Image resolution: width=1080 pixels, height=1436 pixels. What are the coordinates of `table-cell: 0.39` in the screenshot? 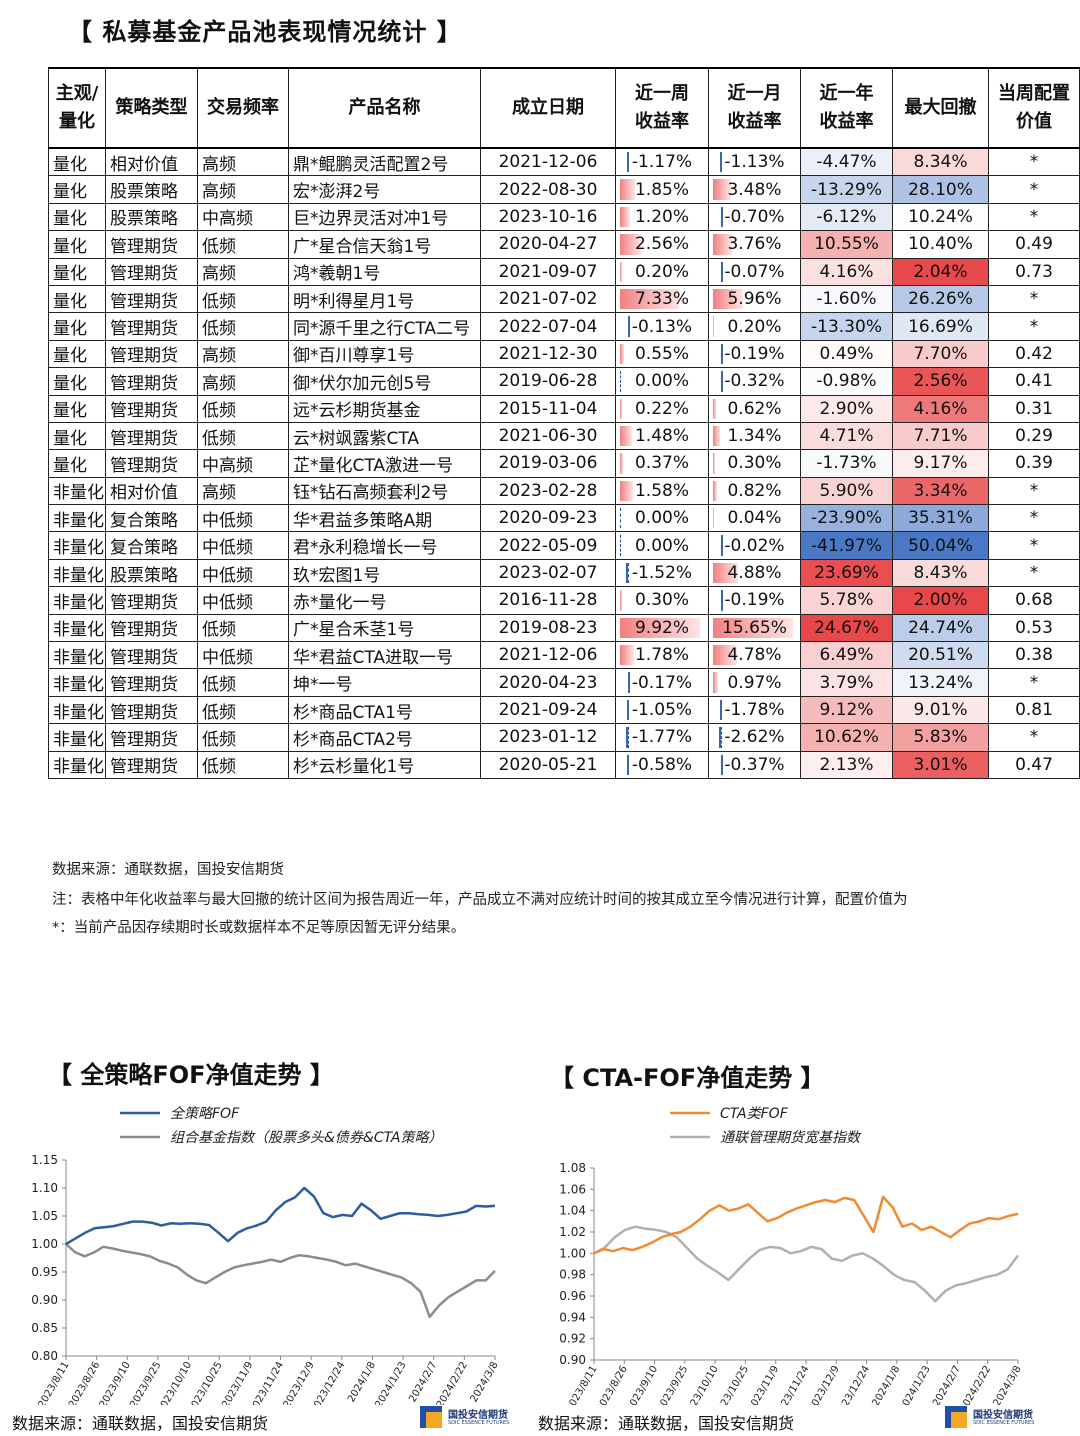 It's located at (1034, 463).